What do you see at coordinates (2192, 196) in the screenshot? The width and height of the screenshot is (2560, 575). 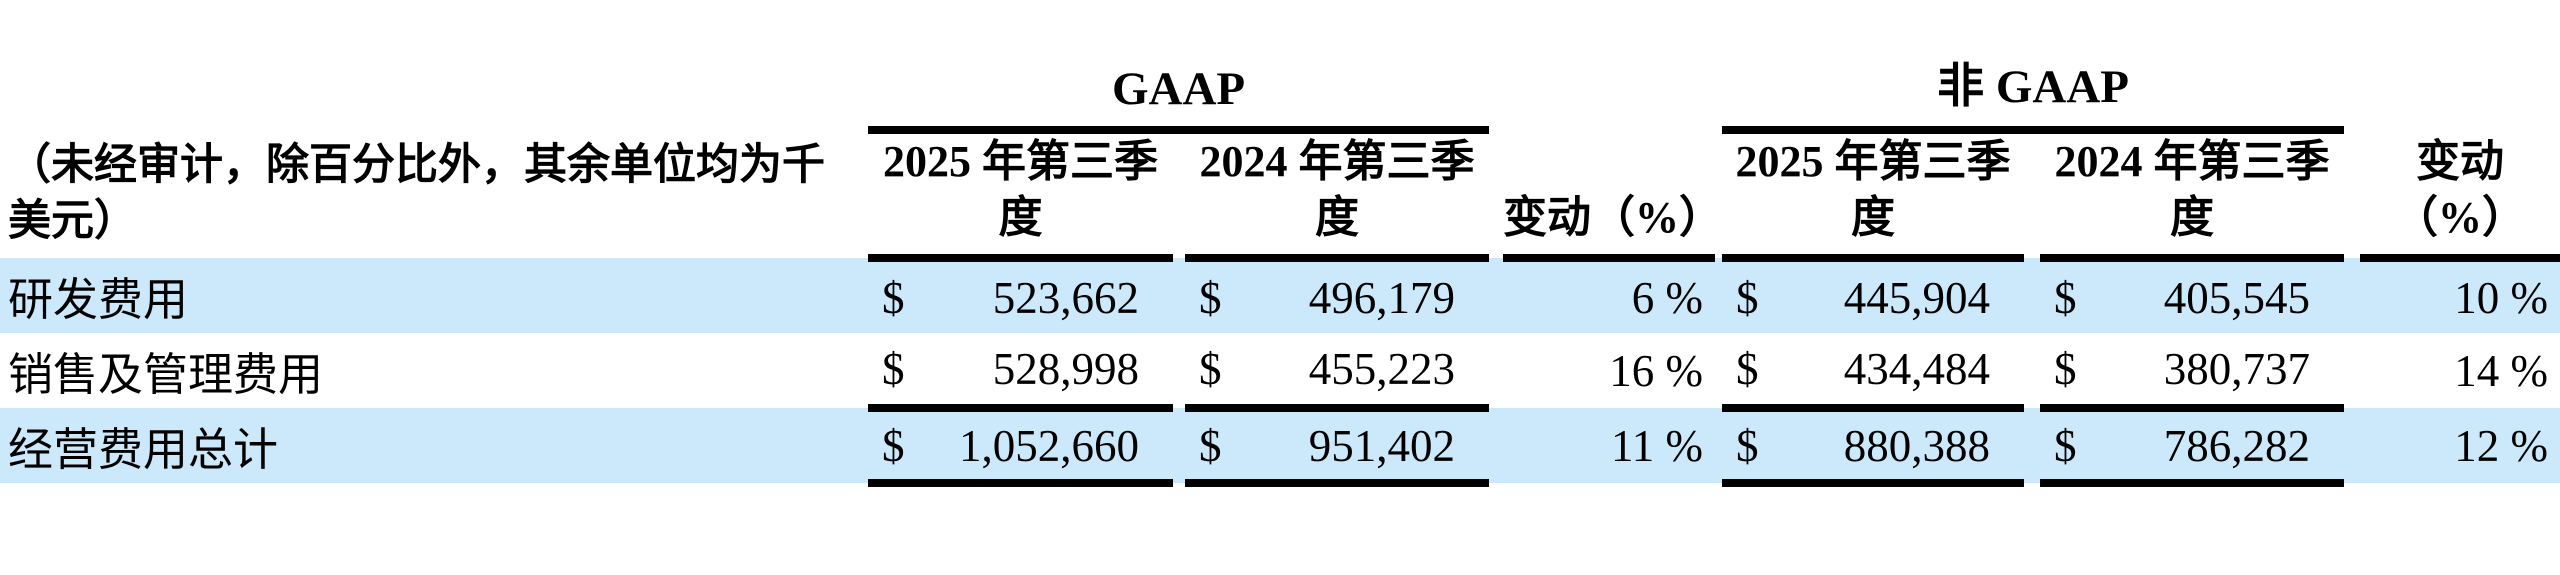 I see `col-header-non-gaap-q3-2024: 2024 年第三季度` at bounding box center [2192, 196].